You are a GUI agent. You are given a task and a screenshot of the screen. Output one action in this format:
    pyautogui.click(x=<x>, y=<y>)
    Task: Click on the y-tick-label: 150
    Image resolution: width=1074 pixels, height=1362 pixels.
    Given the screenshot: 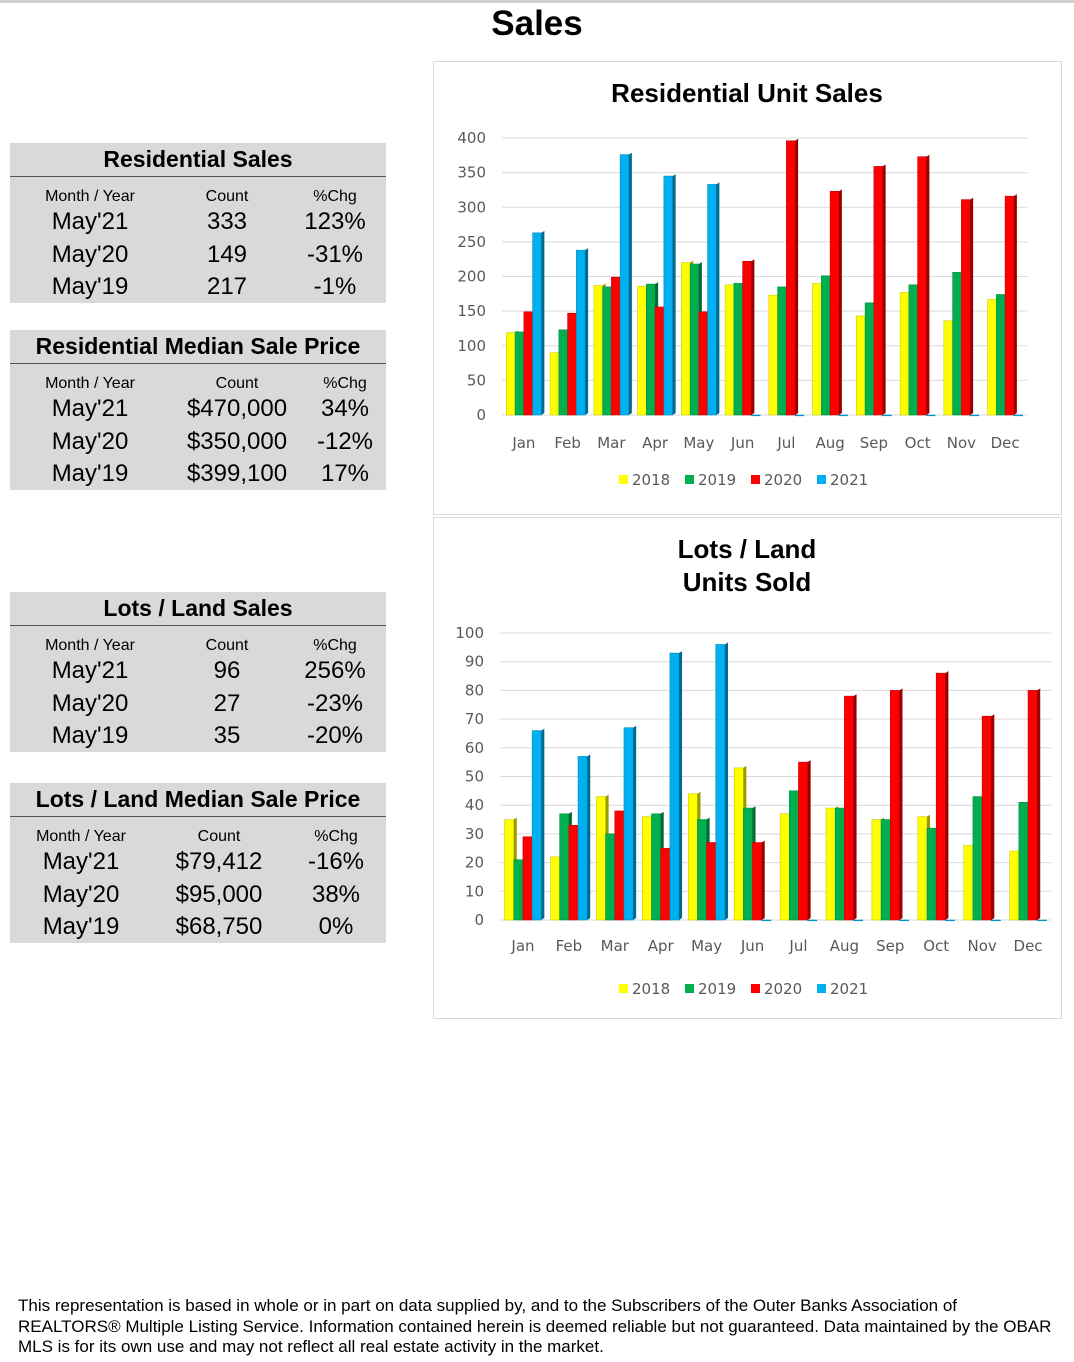 What is the action you would take?
    pyautogui.click(x=471, y=311)
    